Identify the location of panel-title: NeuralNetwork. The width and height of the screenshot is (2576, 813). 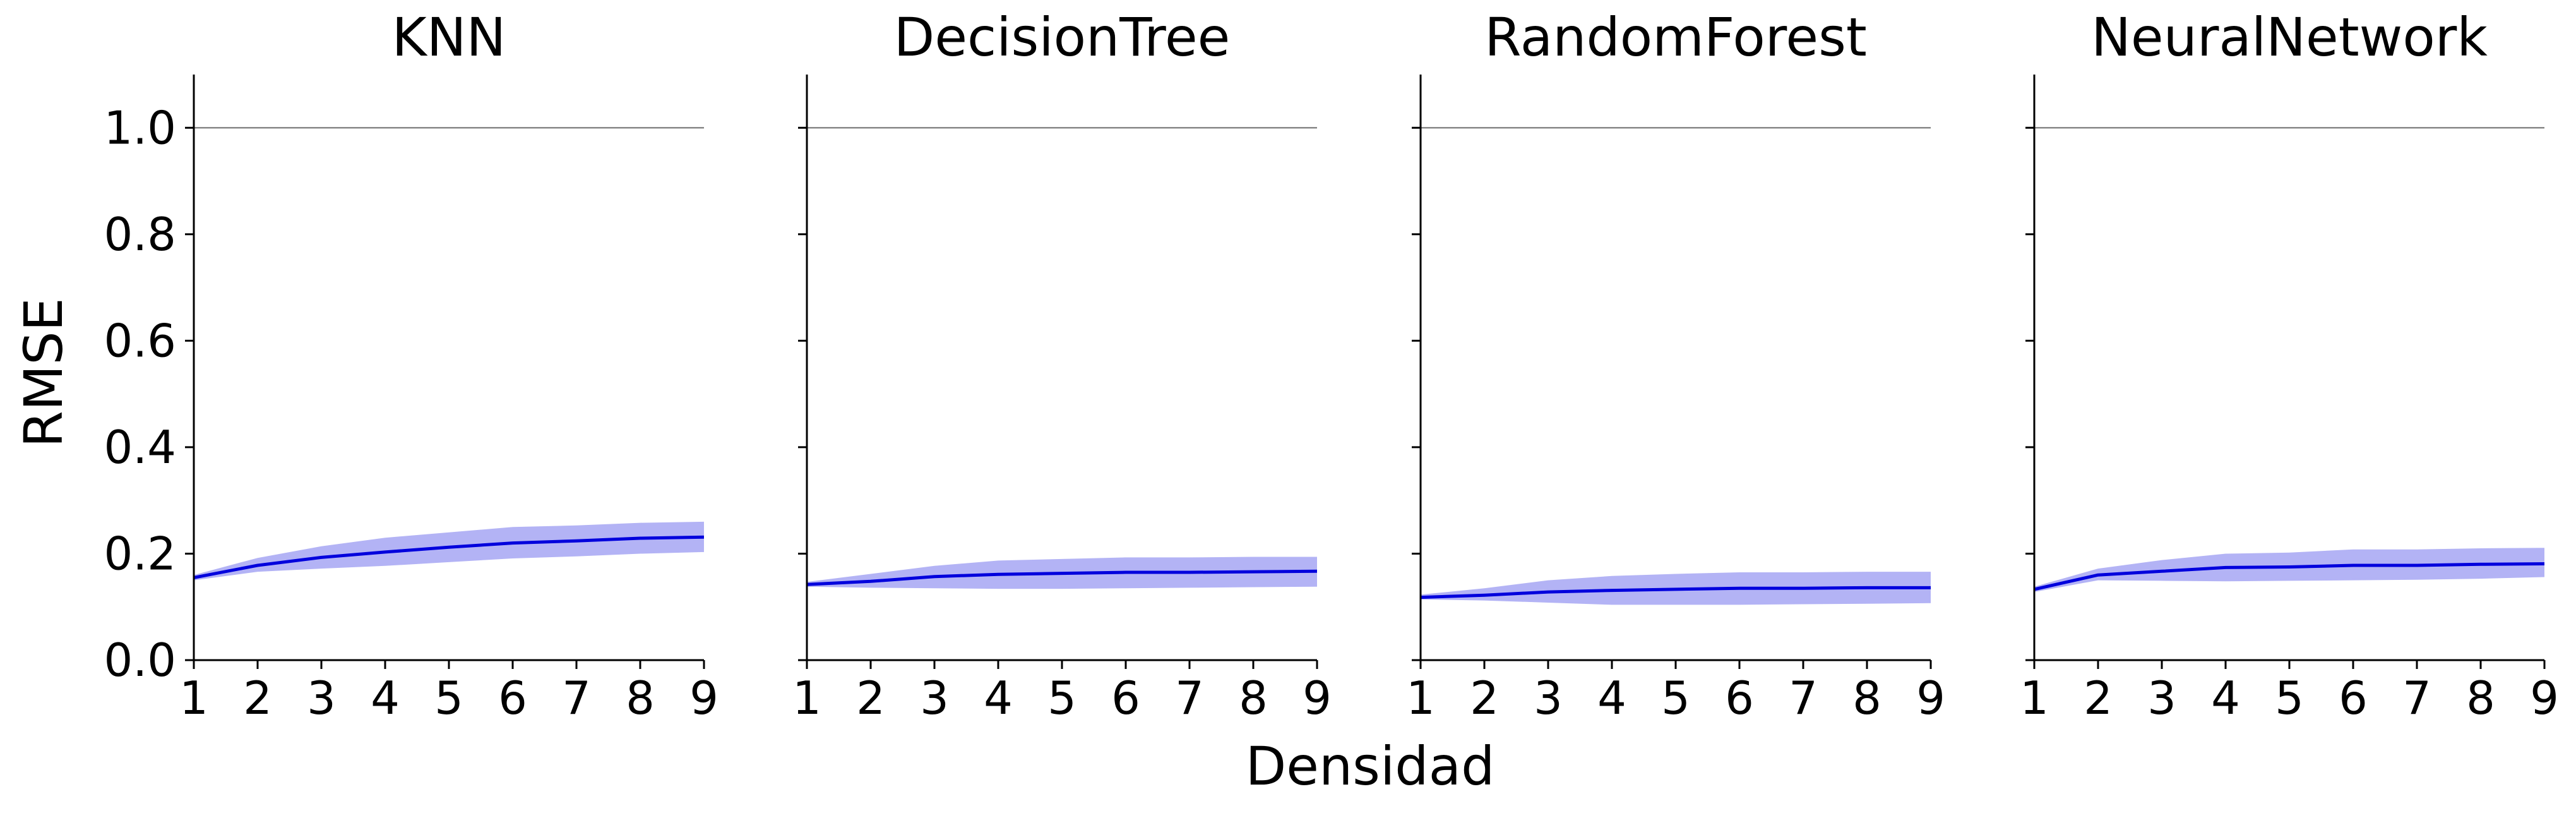
(2289, 37).